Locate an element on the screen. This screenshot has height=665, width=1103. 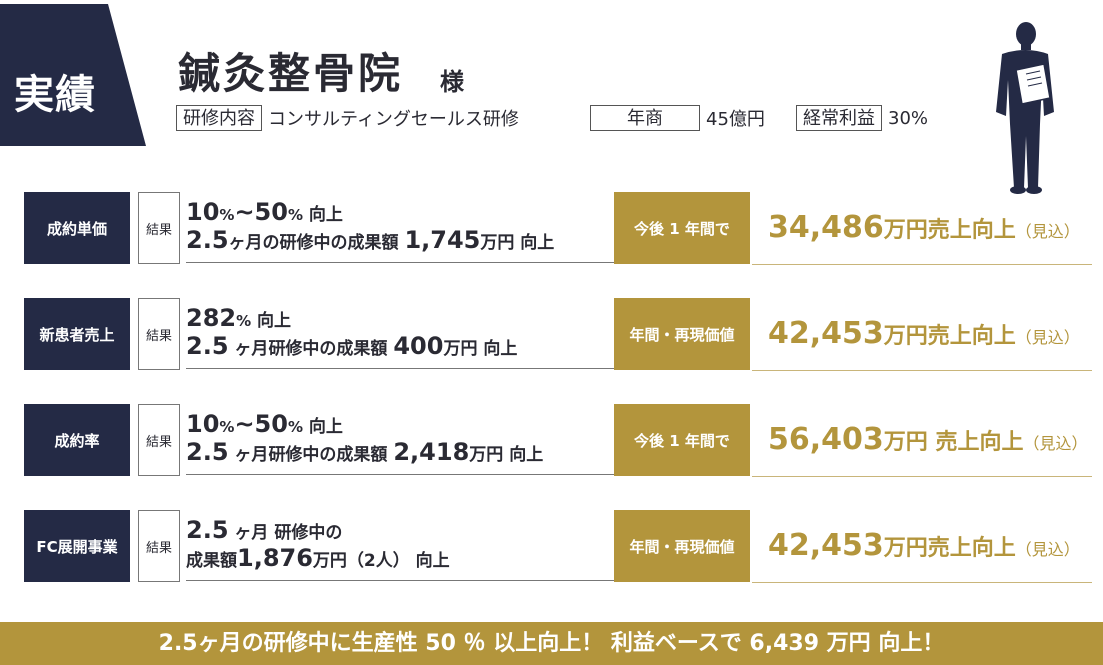
row-category: 新患者売上 is located at coordinates (77, 334).